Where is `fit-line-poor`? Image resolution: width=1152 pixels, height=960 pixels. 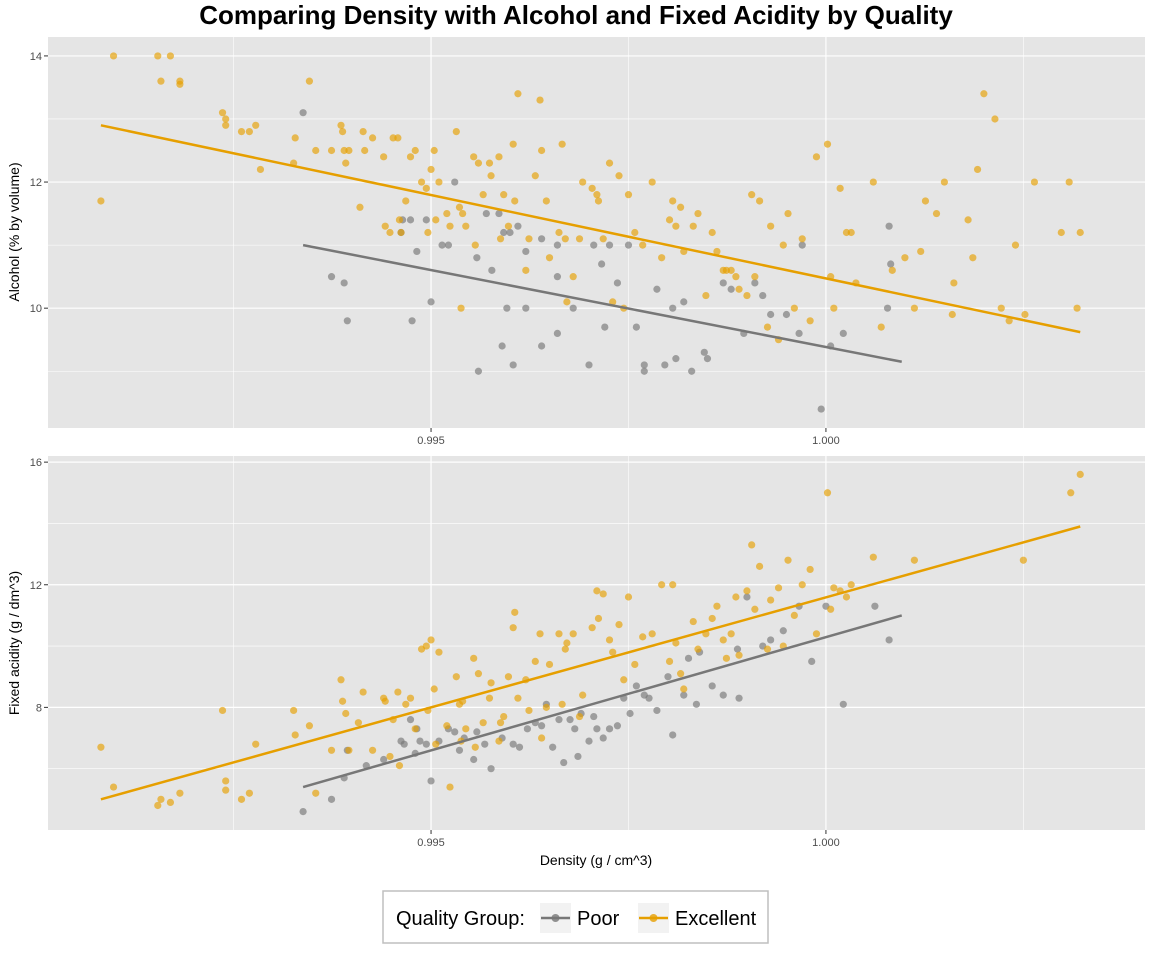
fit-line-poor is located at coordinates (602, 701).